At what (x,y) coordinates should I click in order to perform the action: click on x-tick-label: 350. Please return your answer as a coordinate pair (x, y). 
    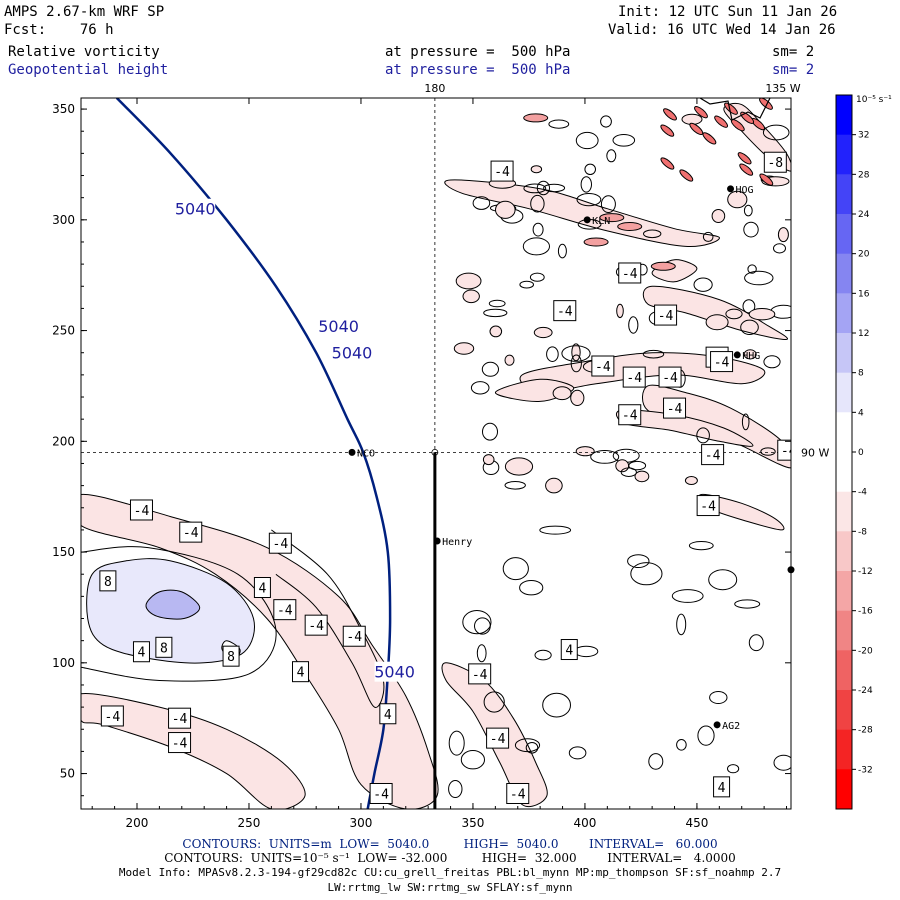
    Looking at the image, I should click on (473, 823).